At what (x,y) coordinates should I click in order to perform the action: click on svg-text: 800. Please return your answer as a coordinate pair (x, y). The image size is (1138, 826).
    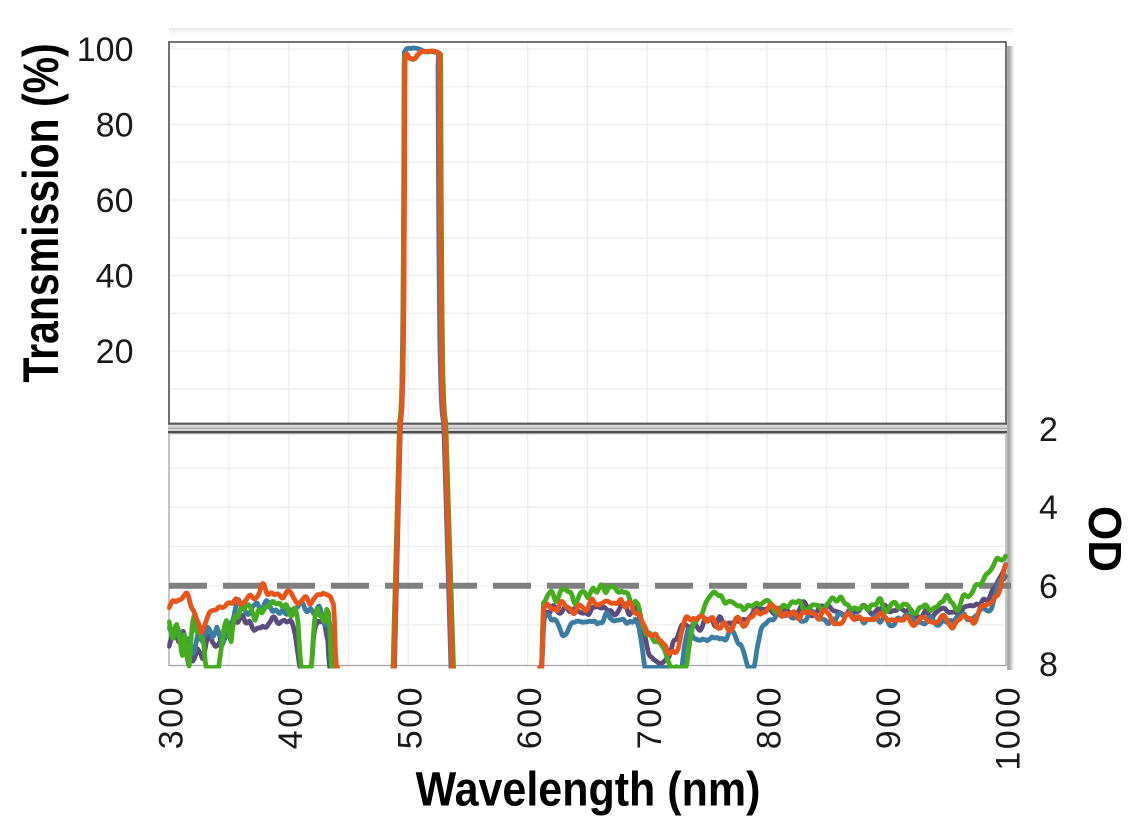
    Looking at the image, I should click on (769, 717).